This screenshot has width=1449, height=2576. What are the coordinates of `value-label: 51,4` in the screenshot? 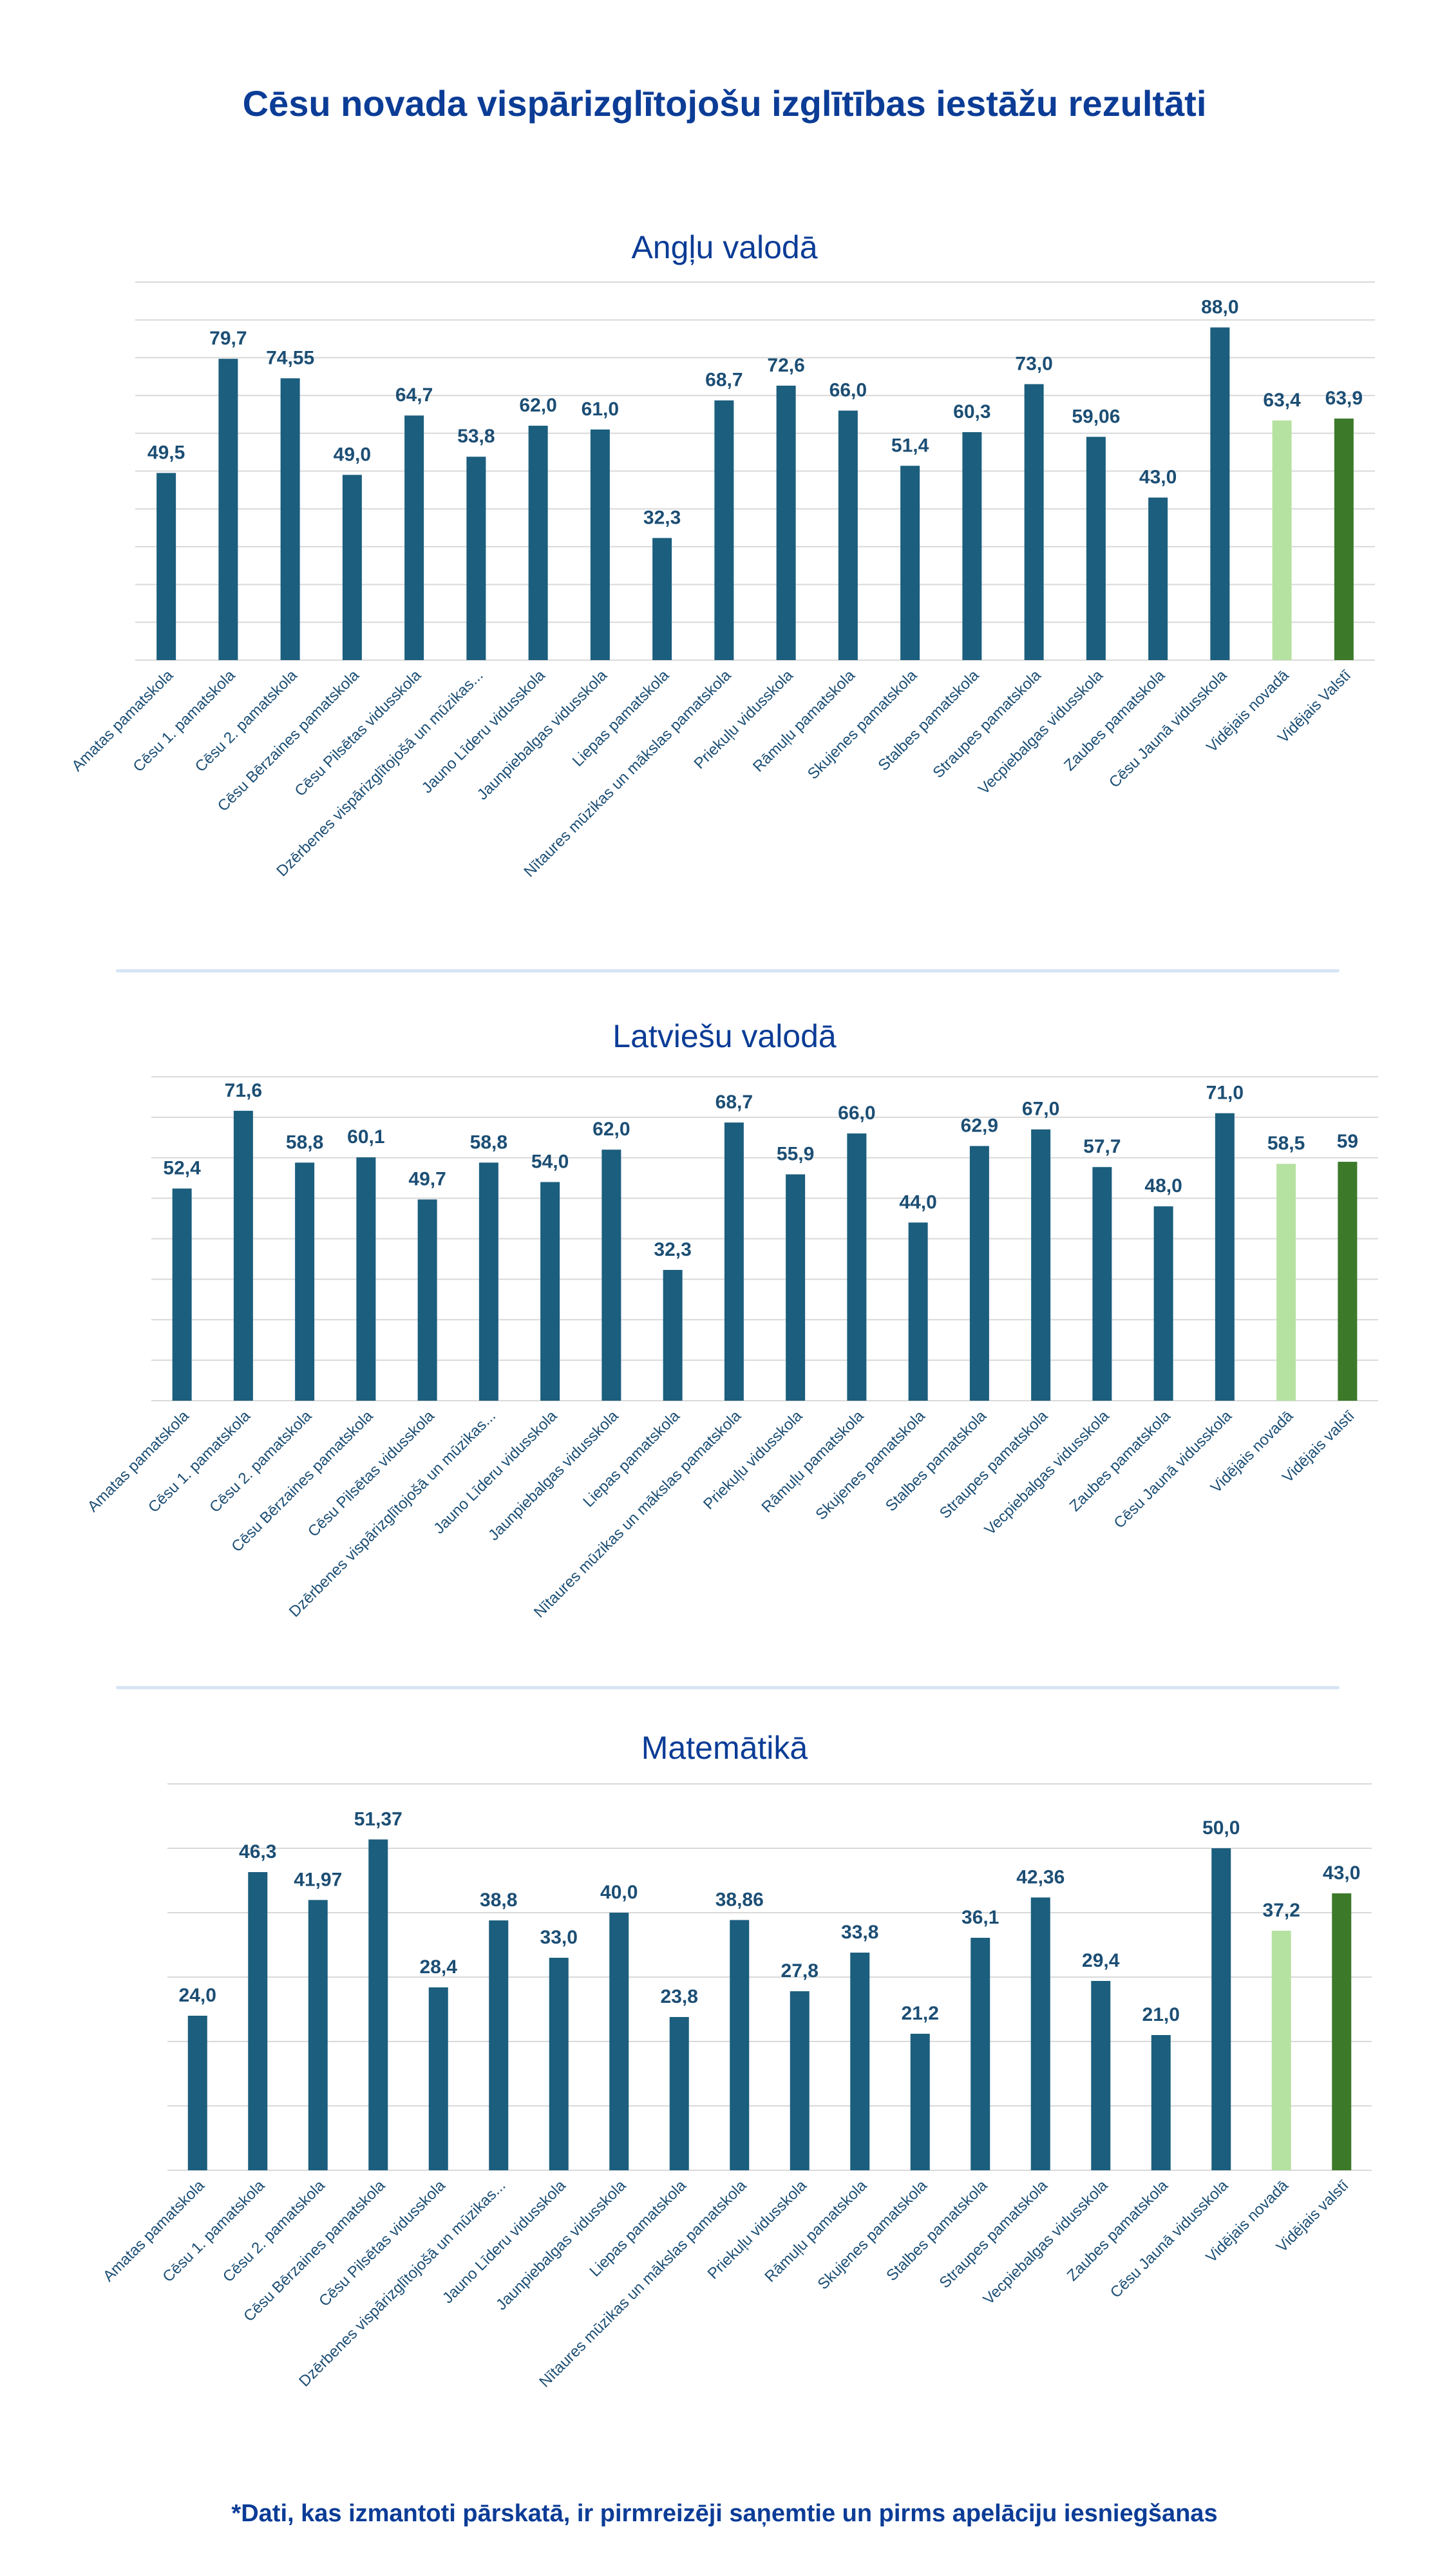 It's located at (910, 446).